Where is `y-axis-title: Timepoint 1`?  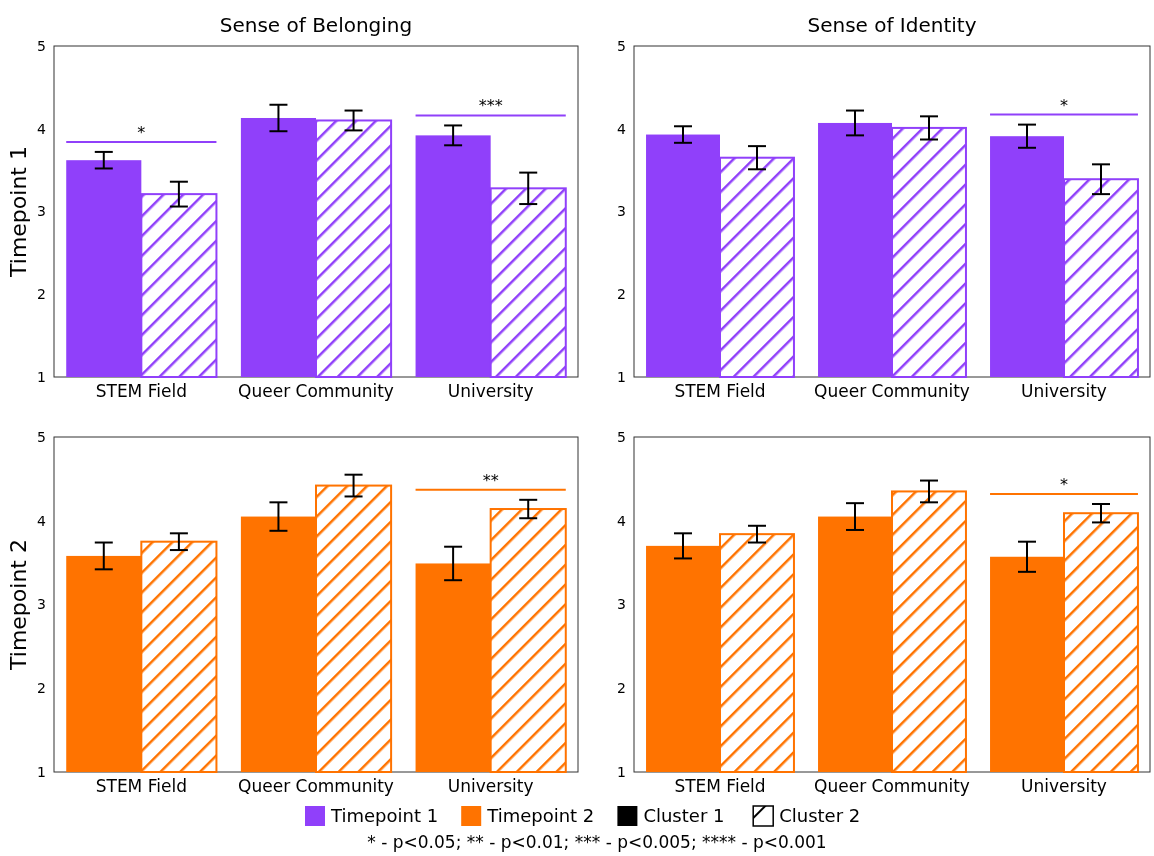 y-axis-title: Timepoint 1 is located at coordinates (18, 212).